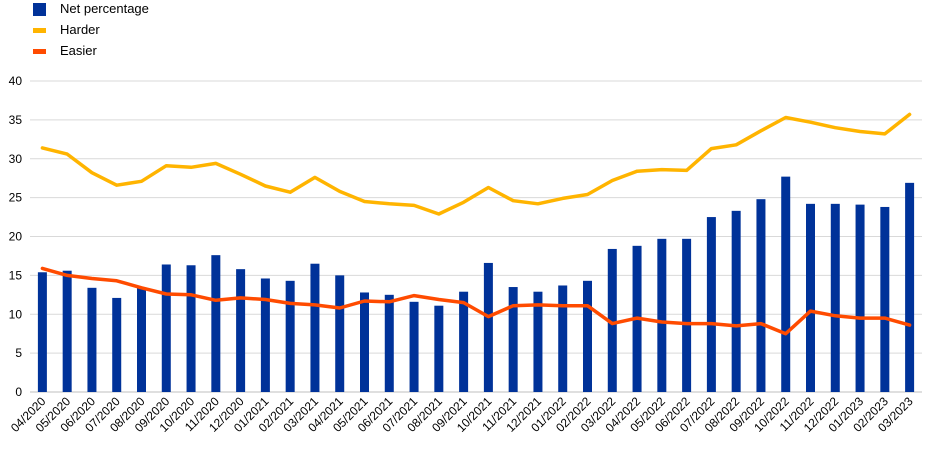 This screenshot has width=948, height=453. Describe the element at coordinates (104, 8) in the screenshot. I see `legend-label: Net percentage` at that location.